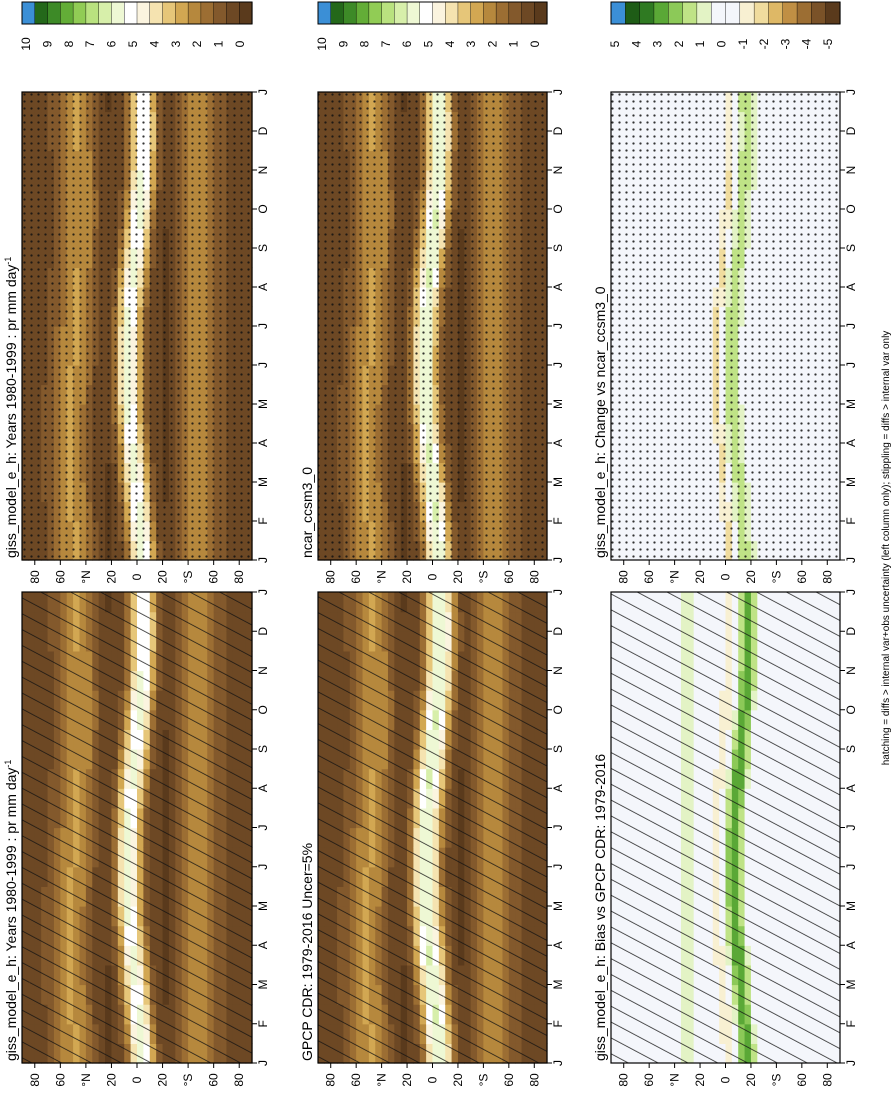 This screenshot has width=895, height=1097. Describe the element at coordinates (307, 952) in the screenshot. I see `panel-title-p3: GPCP CDR: 1979-2016 Uncer=5%` at that location.